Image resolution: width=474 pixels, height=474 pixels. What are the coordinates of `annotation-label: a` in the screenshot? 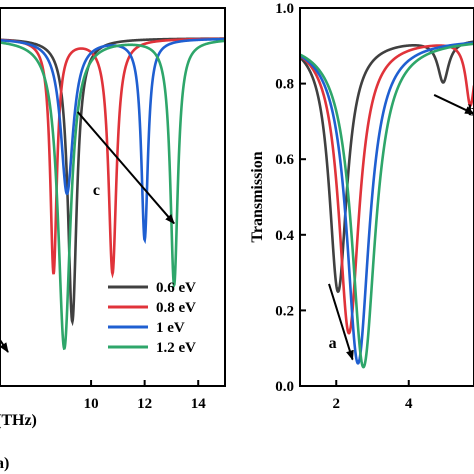 It's located at (333, 343).